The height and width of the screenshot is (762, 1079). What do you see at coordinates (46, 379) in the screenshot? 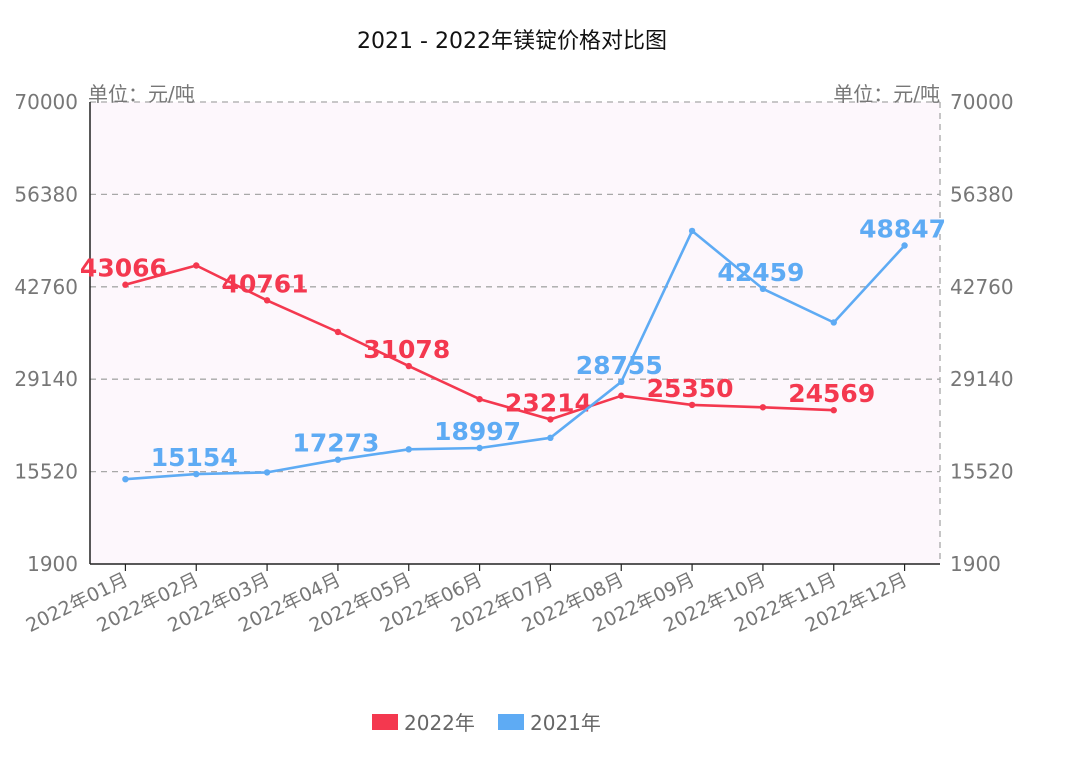
I see `y-tick-label-left: 29140` at bounding box center [46, 379].